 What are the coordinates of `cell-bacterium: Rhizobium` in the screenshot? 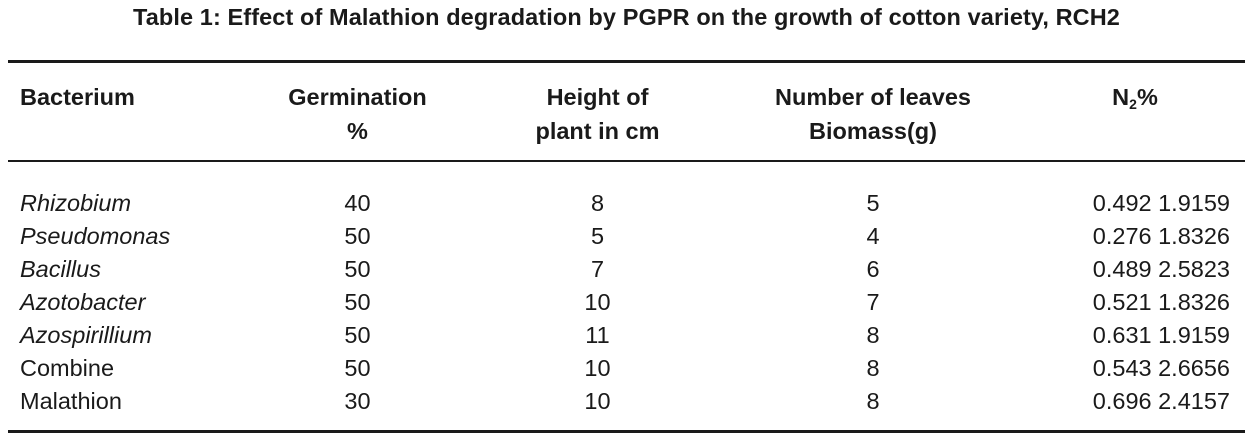 It's located at (76, 203).